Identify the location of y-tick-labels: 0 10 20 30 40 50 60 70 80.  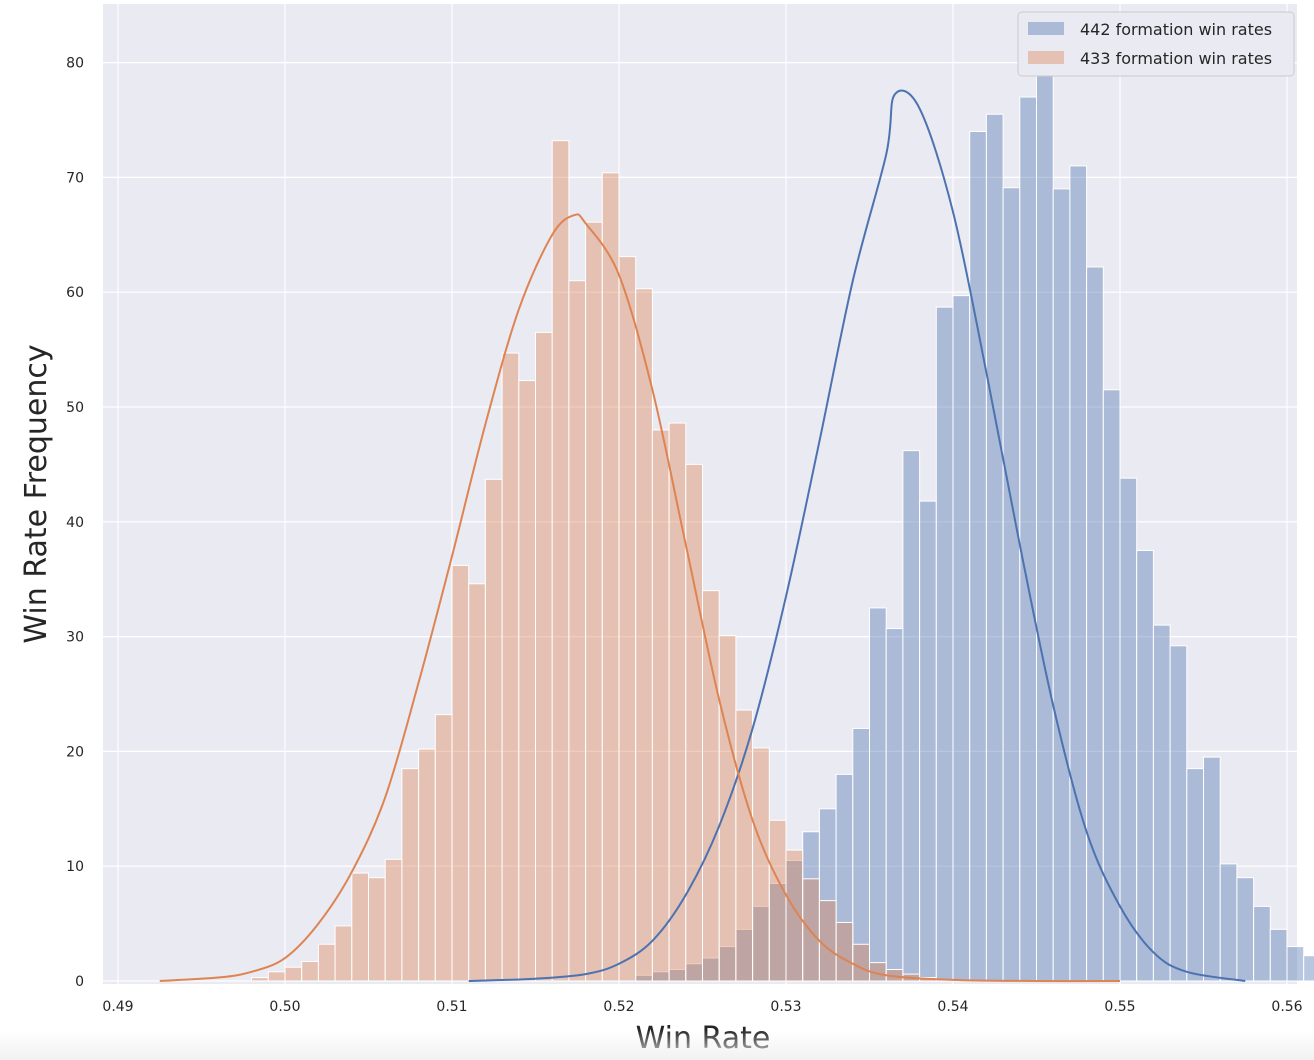
(75, 523).